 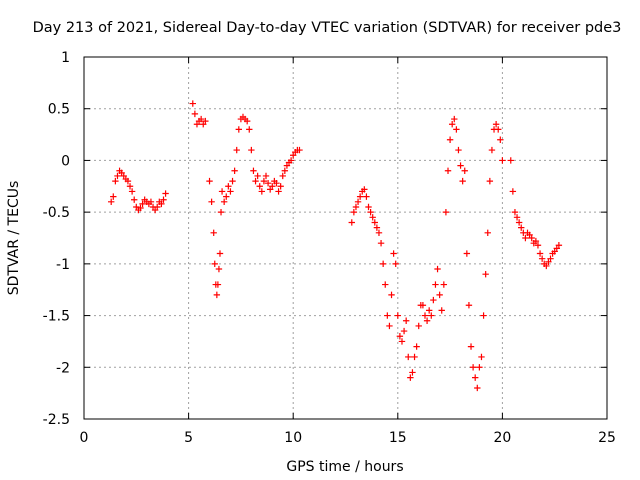 I want to click on y-tick-label: 1, so click(x=65, y=58).